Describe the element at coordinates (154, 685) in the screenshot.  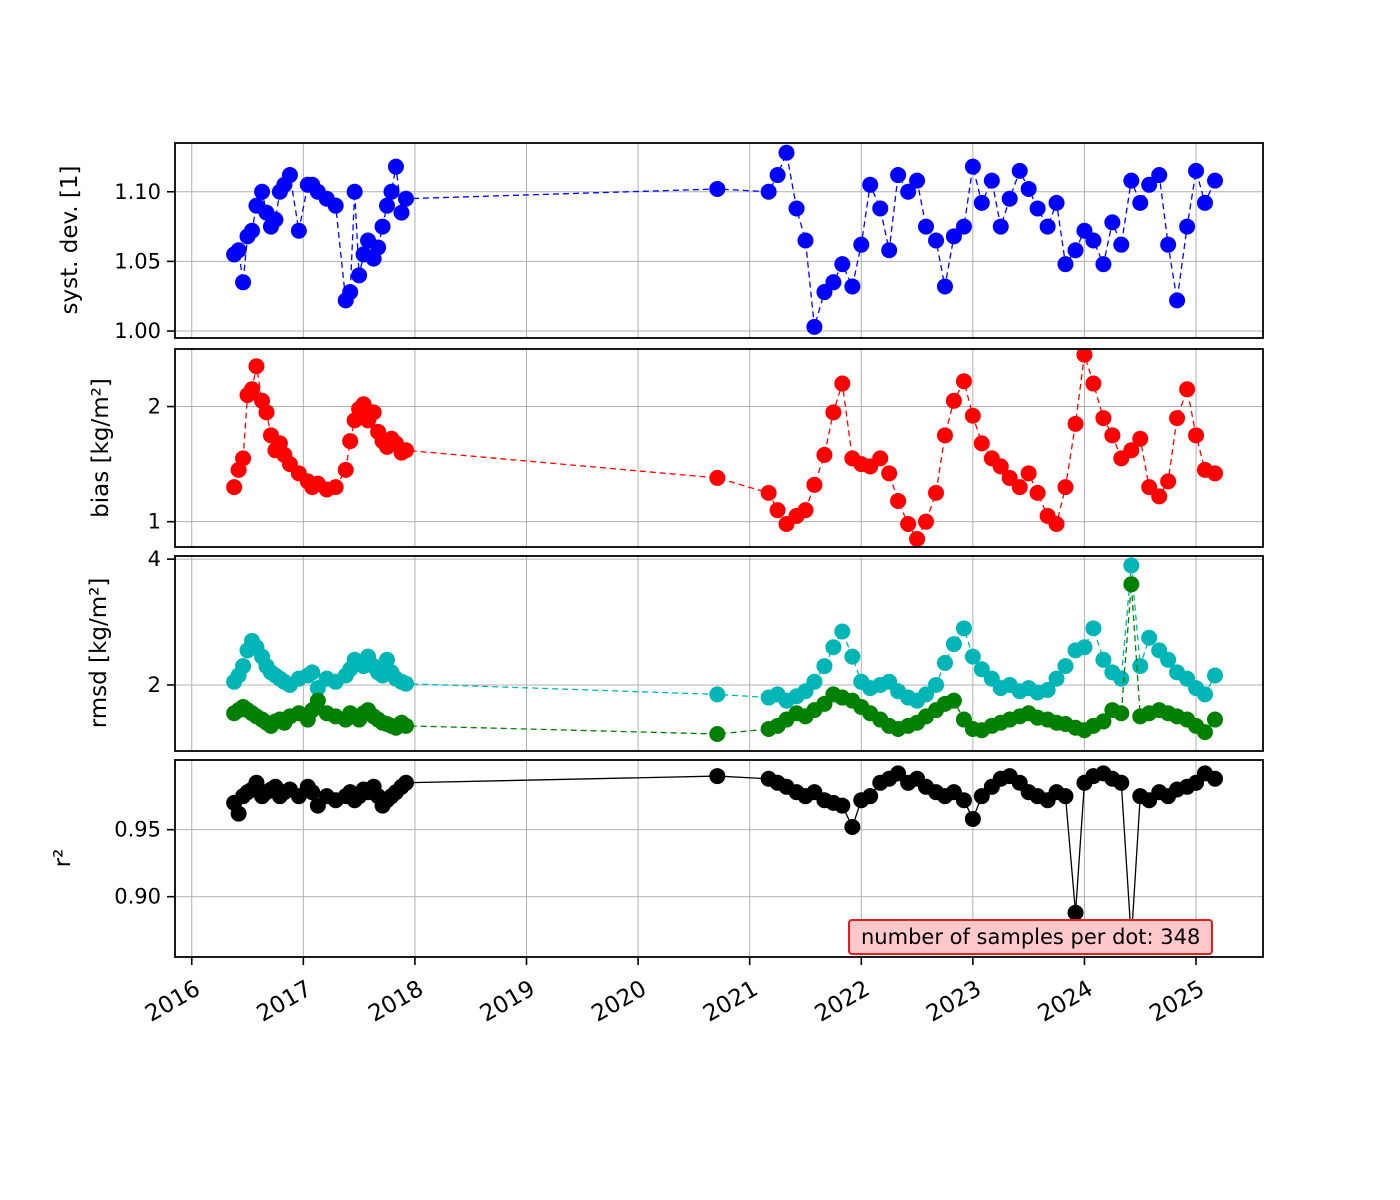
I see `ytick-label: 2` at that location.